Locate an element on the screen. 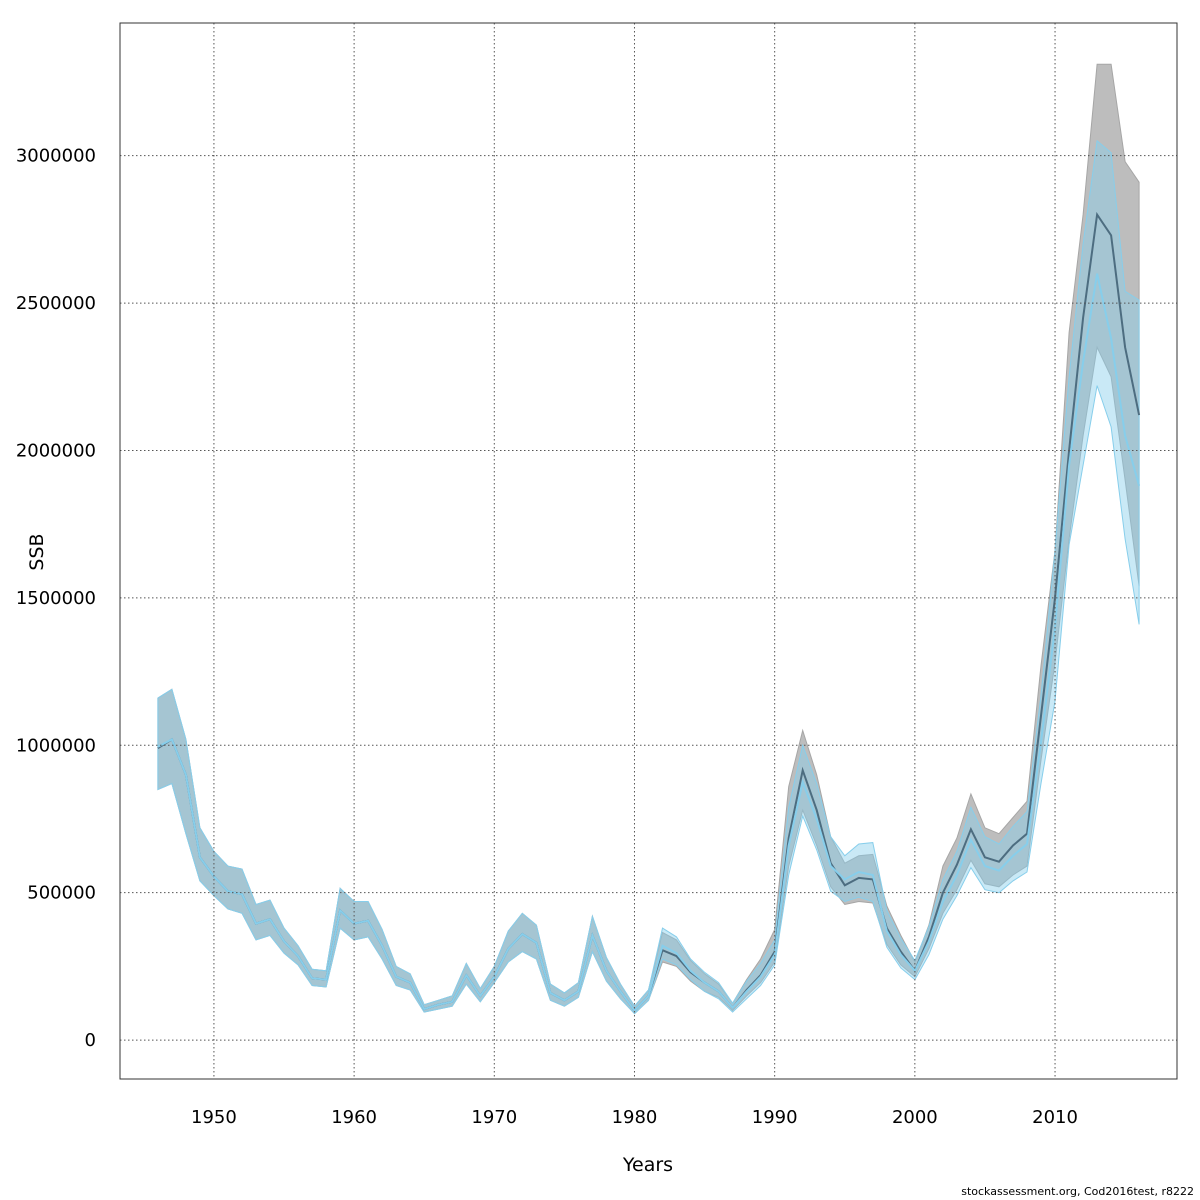 This screenshot has width=1200, height=1200. x-tick-label: 1950 is located at coordinates (214, 1117).